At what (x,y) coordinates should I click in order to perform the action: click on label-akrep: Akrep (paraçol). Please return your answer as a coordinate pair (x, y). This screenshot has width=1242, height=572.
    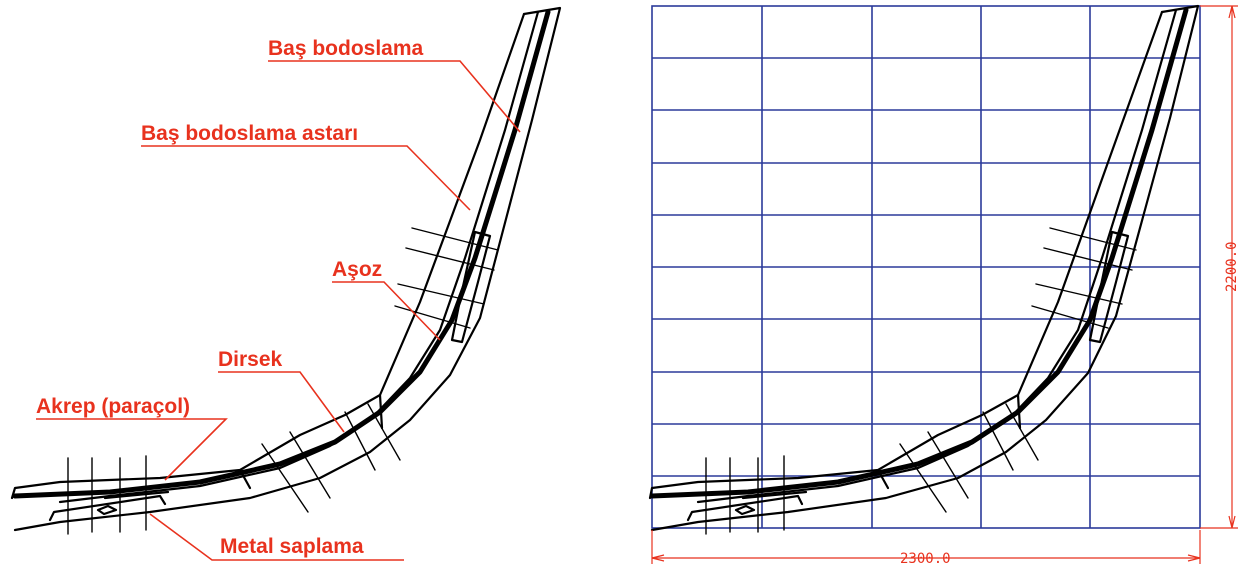
    Looking at the image, I should click on (132, 438).